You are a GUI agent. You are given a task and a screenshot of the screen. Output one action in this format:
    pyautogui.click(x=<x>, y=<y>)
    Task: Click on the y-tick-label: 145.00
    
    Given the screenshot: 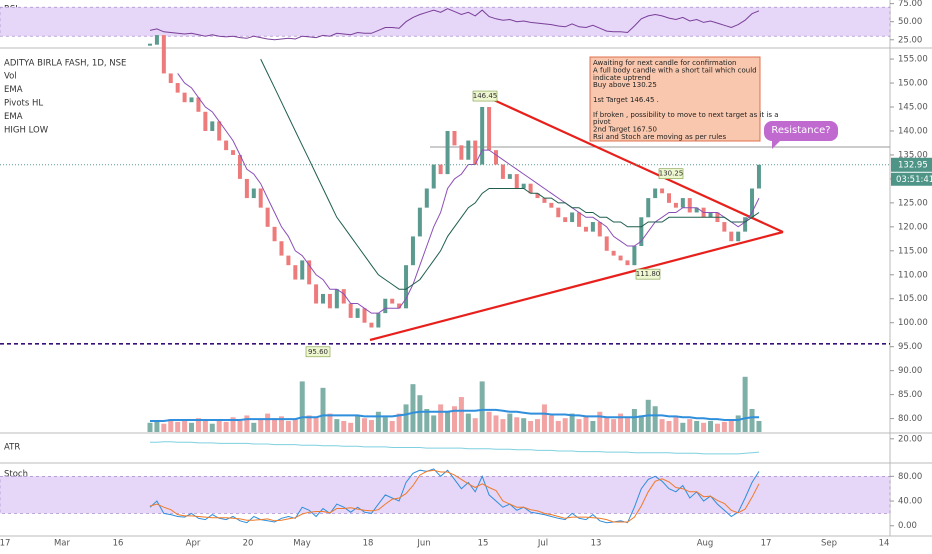 What is the action you would take?
    pyautogui.click(x=913, y=108)
    